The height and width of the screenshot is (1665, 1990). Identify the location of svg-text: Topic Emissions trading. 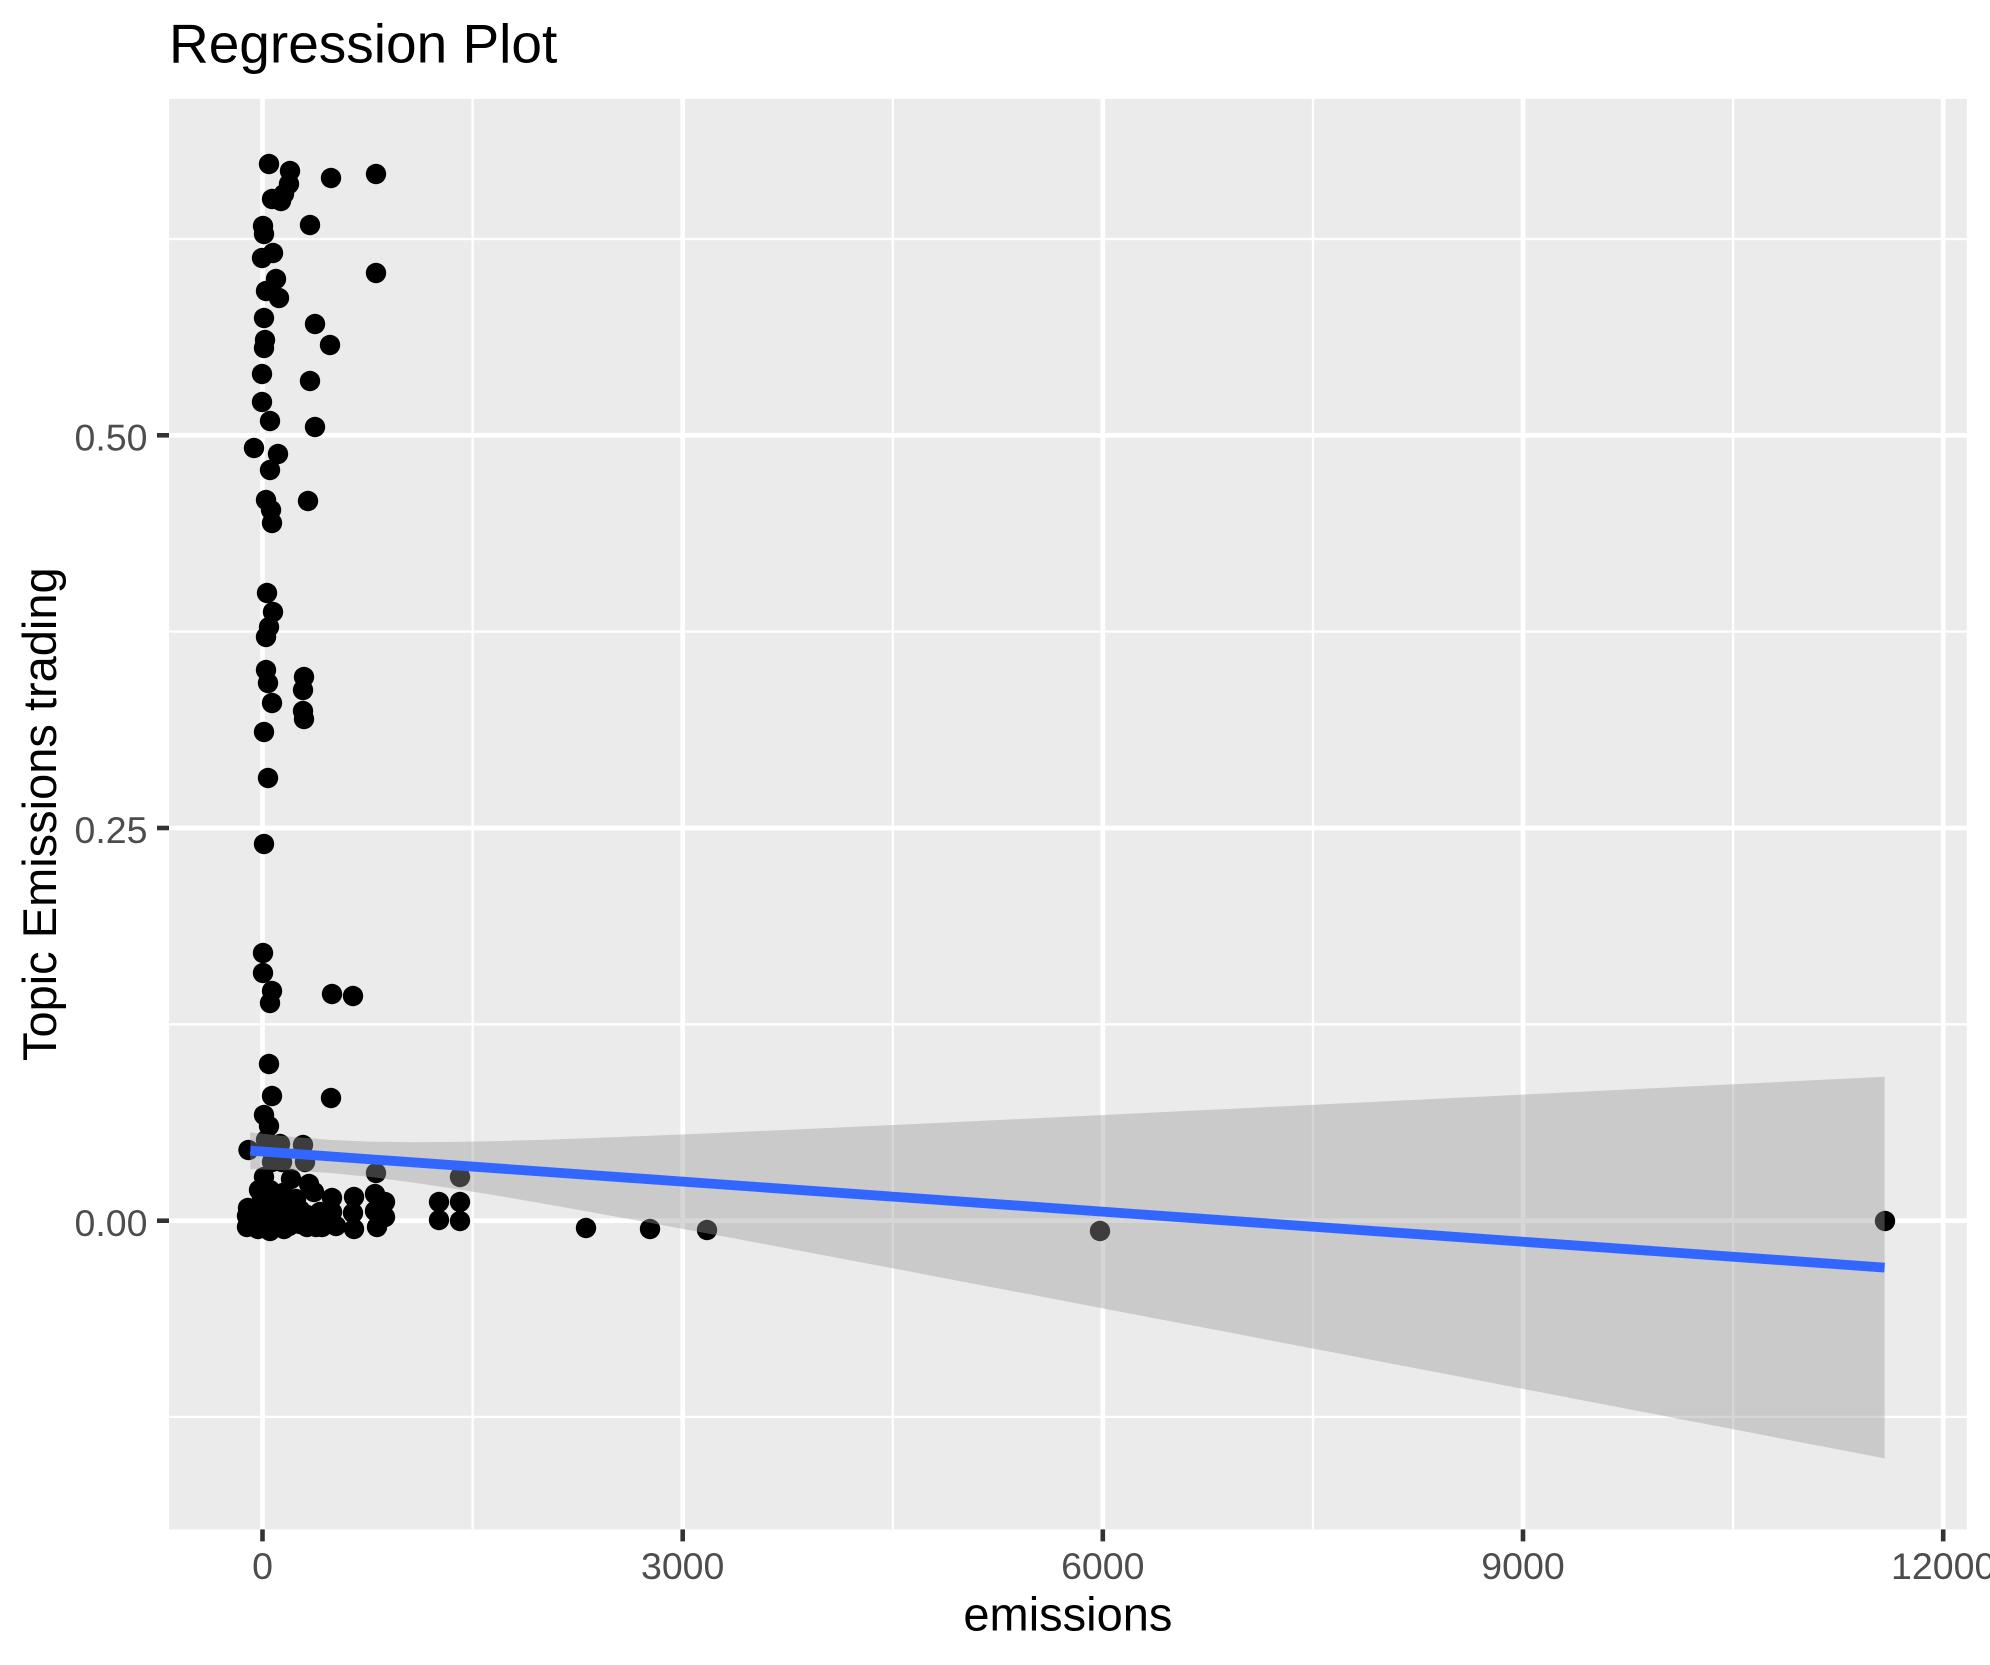
(39, 814).